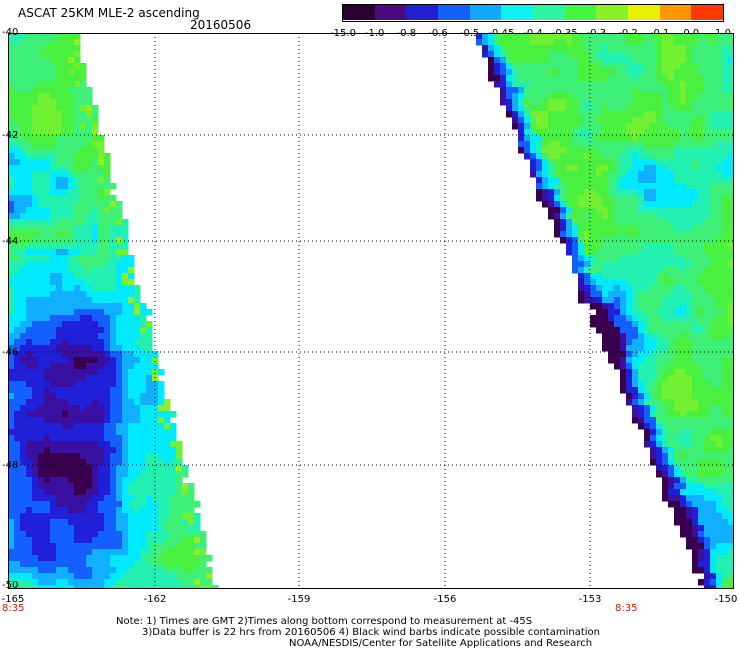  Describe the element at coordinates (675, 12) in the screenshot. I see `colorbar-segment` at that location.